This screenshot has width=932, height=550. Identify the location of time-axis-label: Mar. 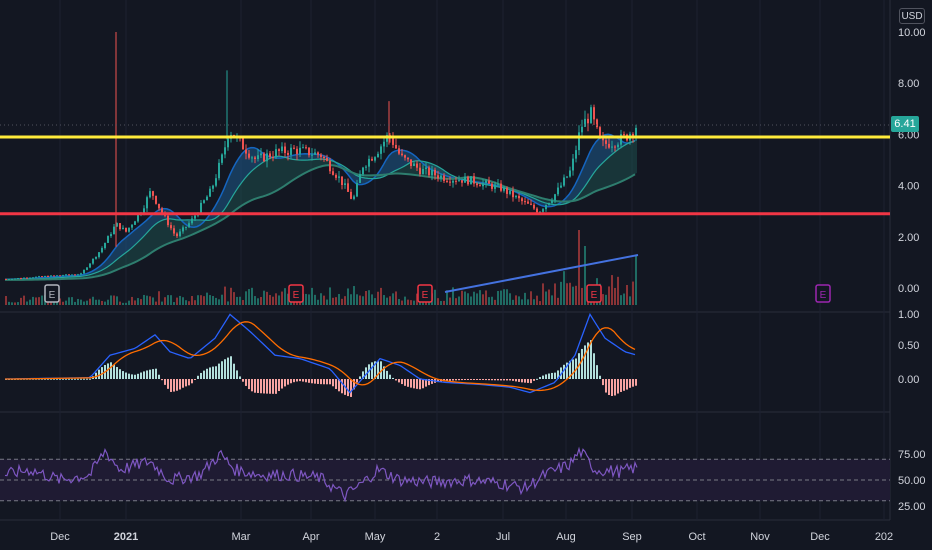
(241, 537).